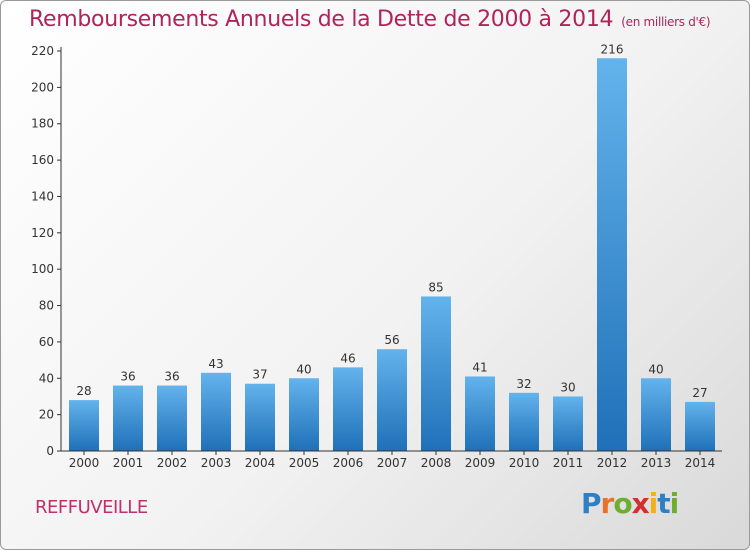 This screenshot has height=550, width=750. What do you see at coordinates (50, 451) in the screenshot?
I see `y-tick-label: 0` at bounding box center [50, 451].